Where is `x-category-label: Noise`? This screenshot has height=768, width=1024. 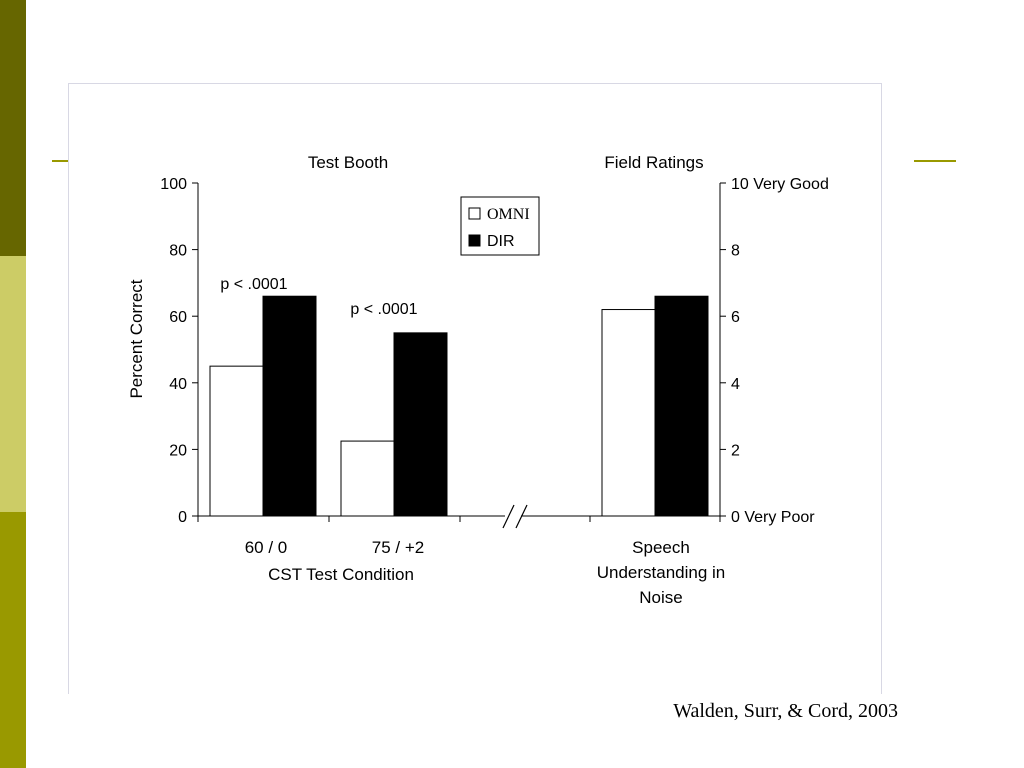 x-category-label: Noise is located at coordinates (660, 597).